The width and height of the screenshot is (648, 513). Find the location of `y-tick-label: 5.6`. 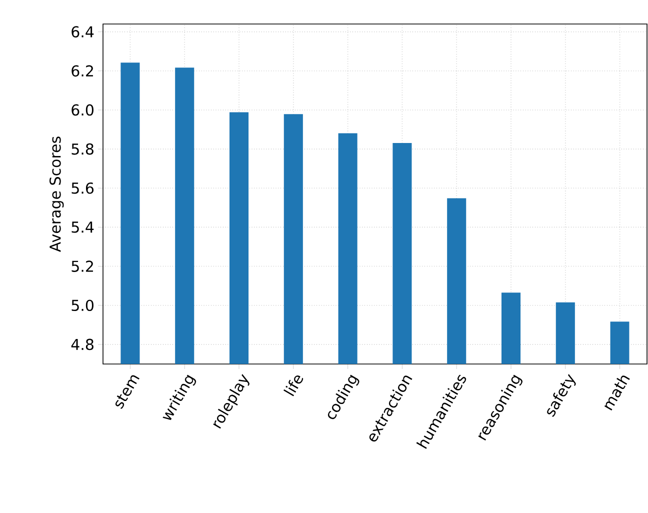

y-tick-label: 5.6 is located at coordinates (83, 188).